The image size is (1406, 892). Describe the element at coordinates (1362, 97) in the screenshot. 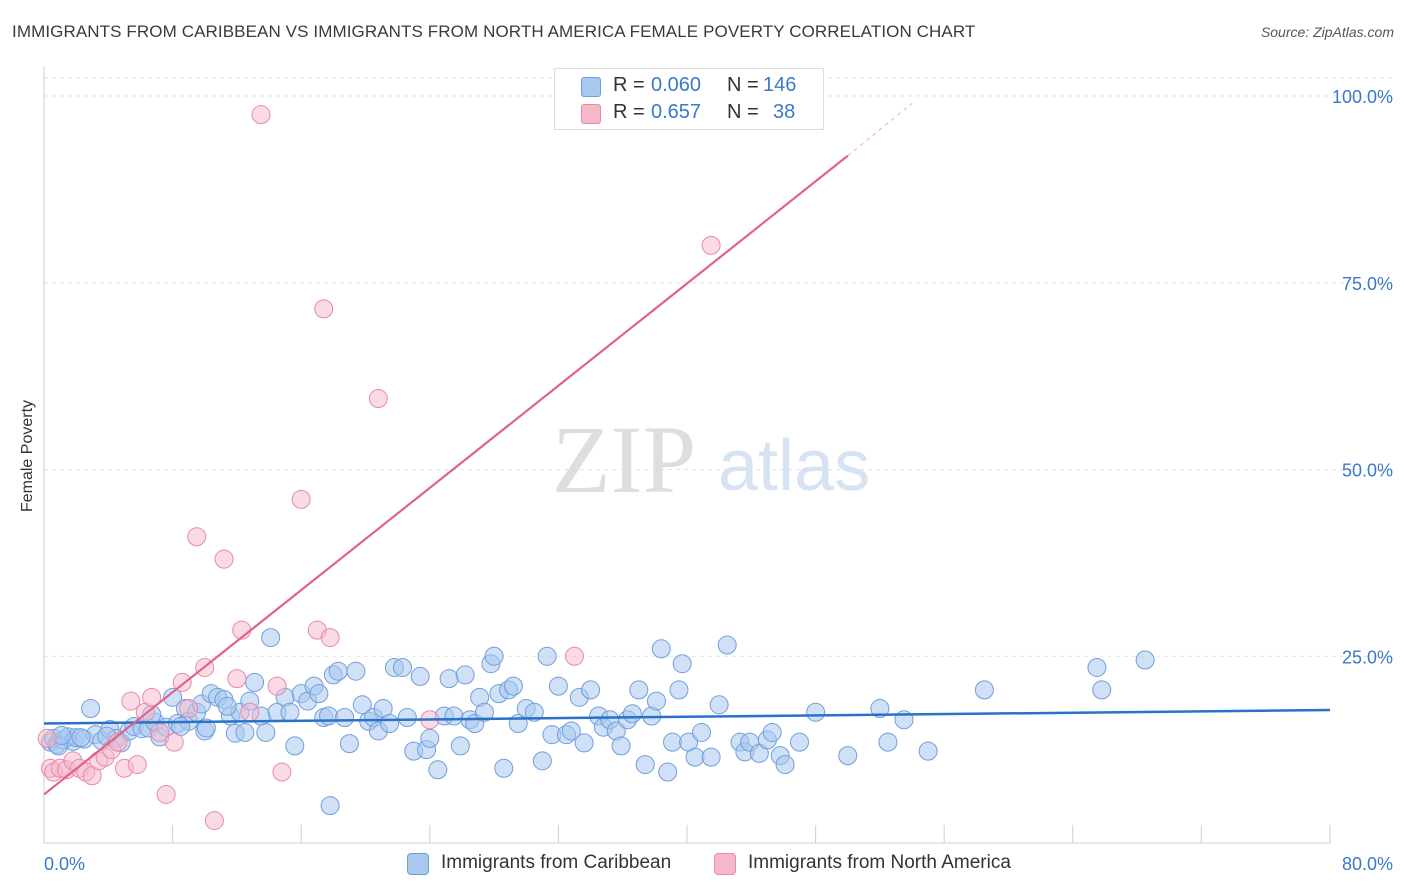

I see `y-tick-label: 100.0%` at that location.